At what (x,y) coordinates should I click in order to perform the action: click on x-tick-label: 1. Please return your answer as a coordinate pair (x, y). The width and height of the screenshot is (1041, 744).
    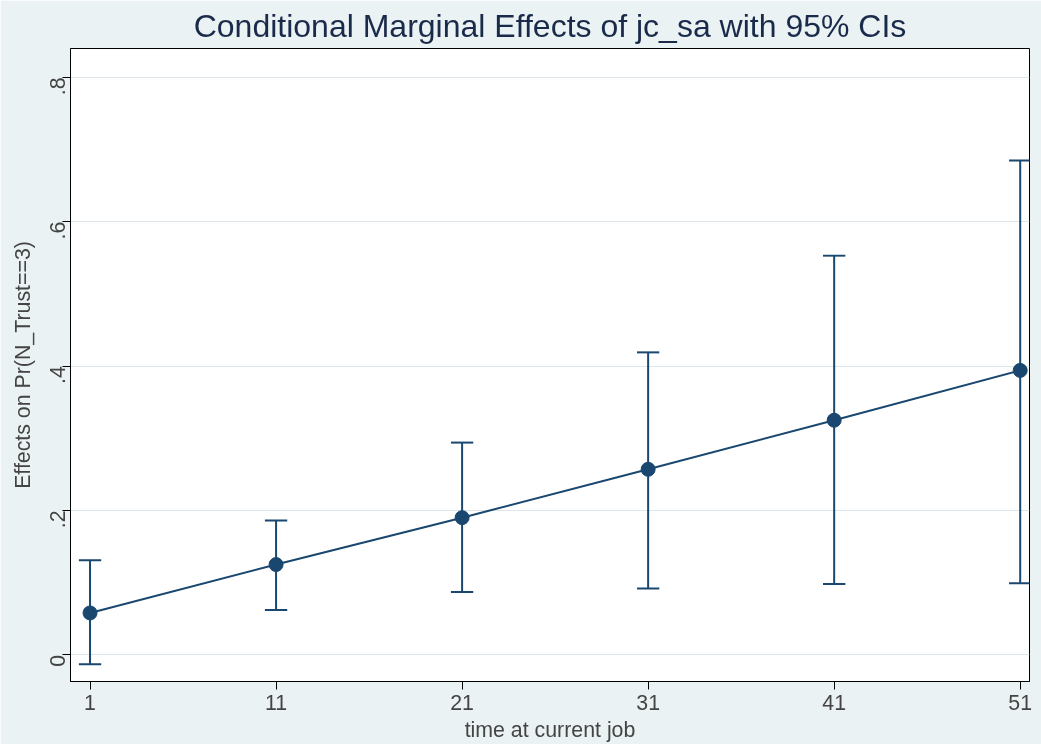
    Looking at the image, I should click on (90, 702).